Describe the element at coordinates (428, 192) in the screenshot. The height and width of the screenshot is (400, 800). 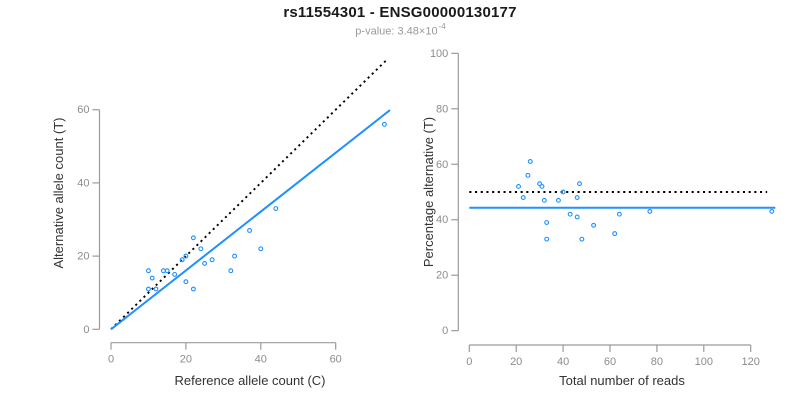
I see `y-axis-label: Percentage alternative (T)` at that location.